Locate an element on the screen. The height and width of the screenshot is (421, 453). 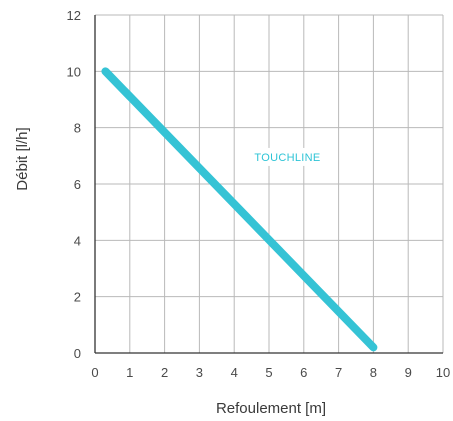
y-axis-title: Débit [l/h] is located at coordinates (22, 158).